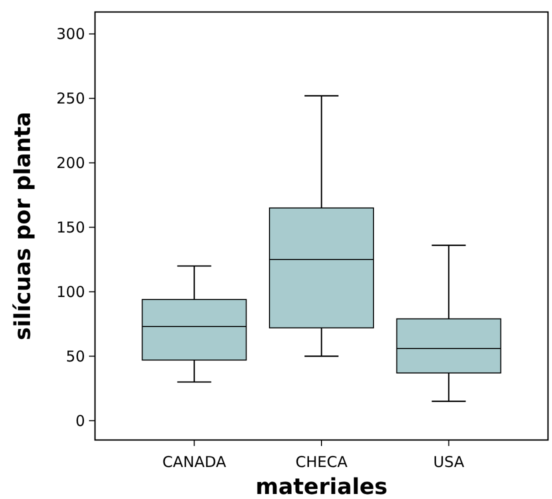  What do you see at coordinates (70, 227) in the screenshot?
I see `y-tick-label: 150` at bounding box center [70, 227].